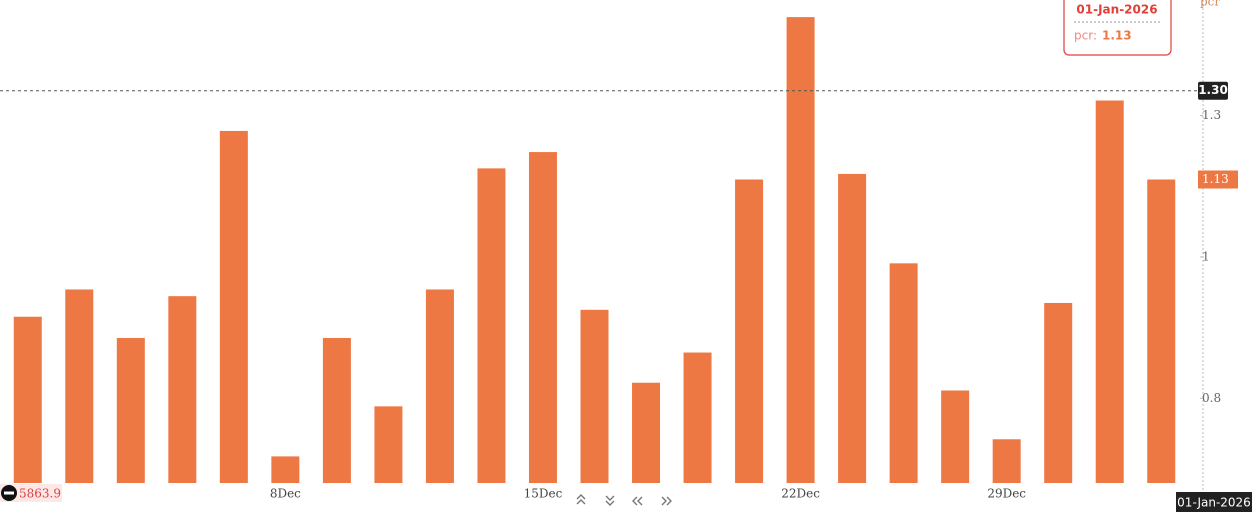 The image size is (1252, 512). What do you see at coordinates (800, 494) in the screenshot?
I see `x-tick-label: 22Dec` at bounding box center [800, 494].